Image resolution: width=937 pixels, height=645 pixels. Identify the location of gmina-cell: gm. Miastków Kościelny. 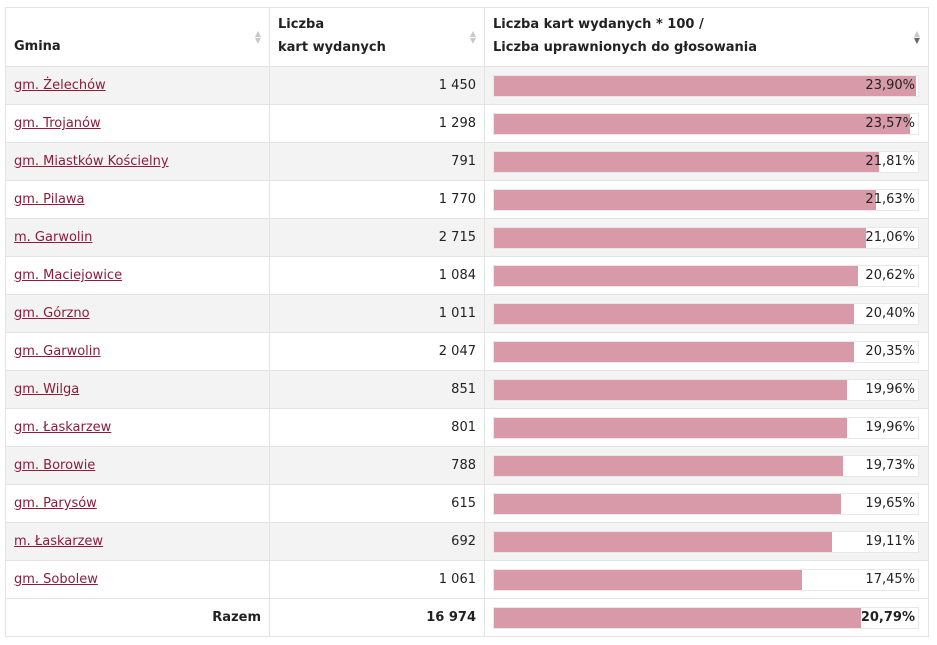
(137, 161).